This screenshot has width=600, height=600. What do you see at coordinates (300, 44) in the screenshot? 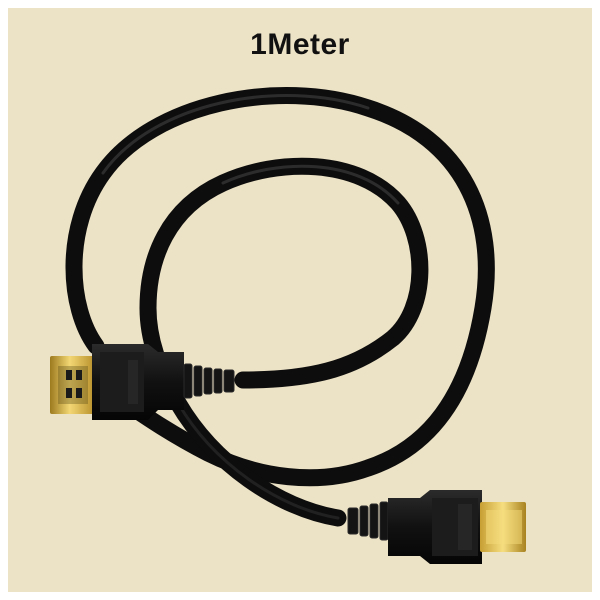
I see `cable-length-title: 1Meter` at bounding box center [300, 44].